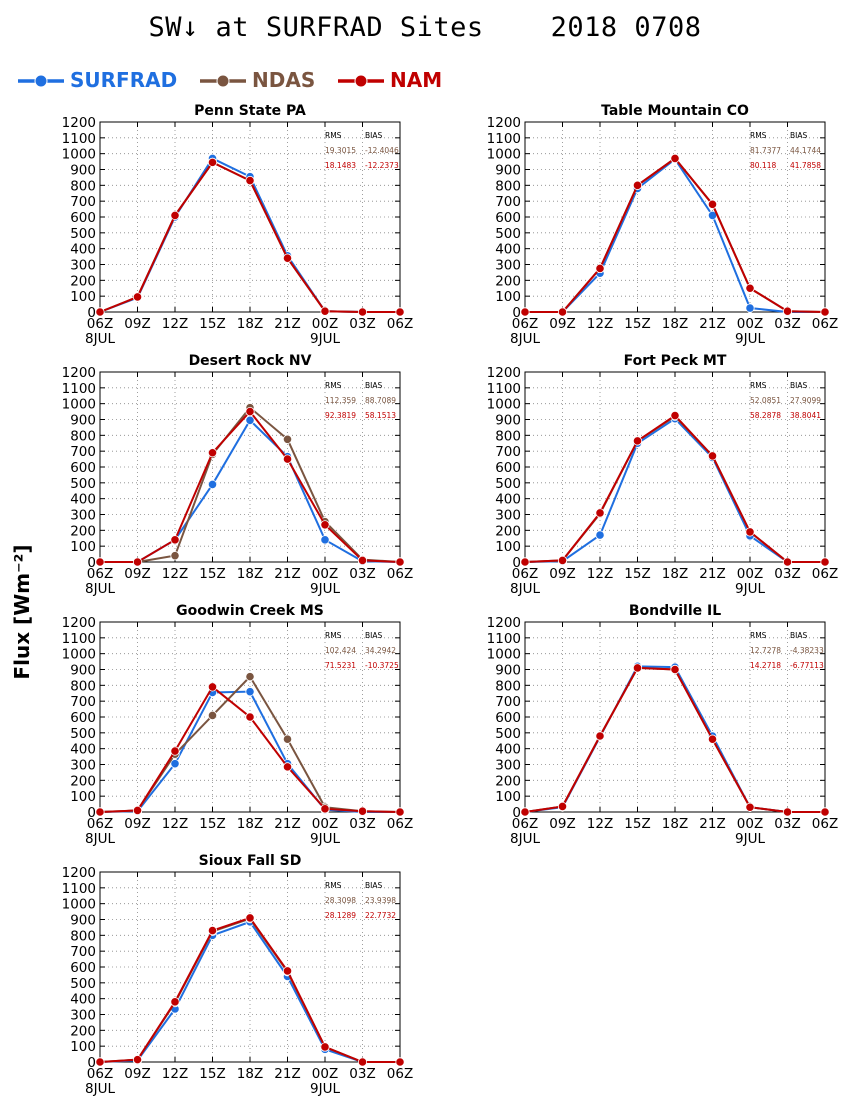 This screenshot has width=850, height=1100. Describe the element at coordinates (508, 484) in the screenshot. I see `y-tick-label: 500` at that location.